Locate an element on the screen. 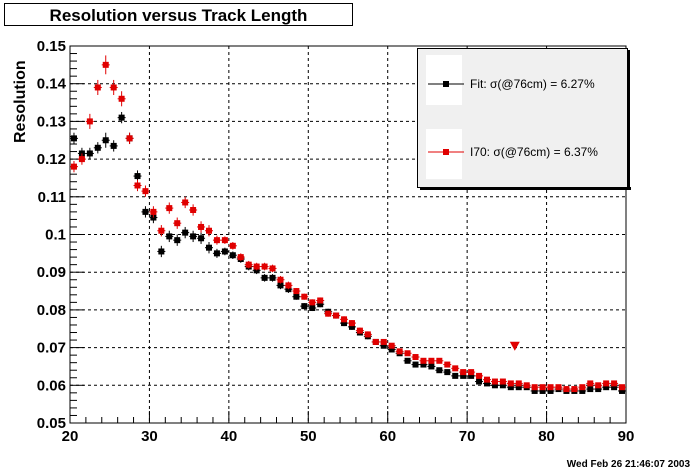 The width and height of the screenshot is (696, 472). legend-entry-i70: I70: σ(@76cm) = 6.37% is located at coordinates (526, 154).